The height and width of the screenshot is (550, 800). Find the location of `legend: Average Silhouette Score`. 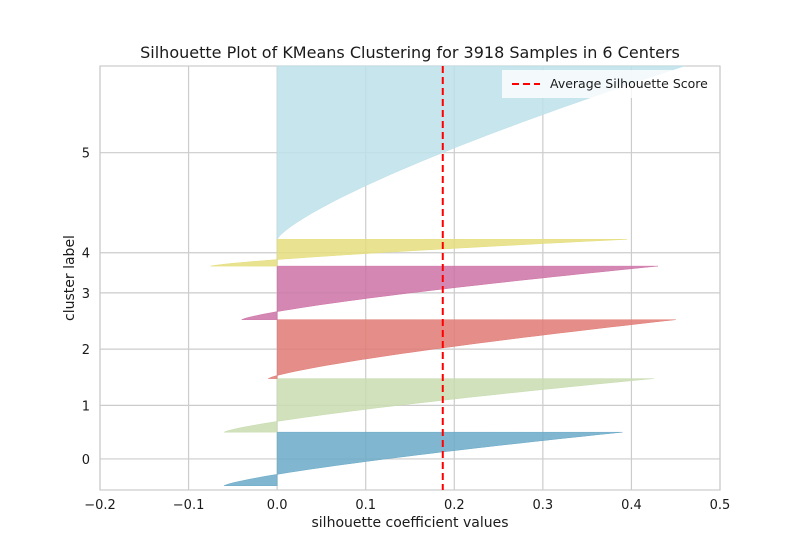

legend: Average Silhouette Score is located at coordinates (608, 84).